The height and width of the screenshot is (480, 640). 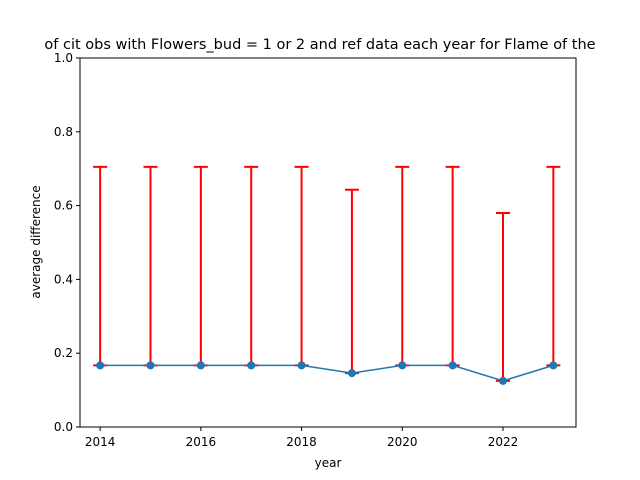 What do you see at coordinates (63, 353) in the screenshot?
I see `y-tick-label: 0.2` at bounding box center [63, 353].